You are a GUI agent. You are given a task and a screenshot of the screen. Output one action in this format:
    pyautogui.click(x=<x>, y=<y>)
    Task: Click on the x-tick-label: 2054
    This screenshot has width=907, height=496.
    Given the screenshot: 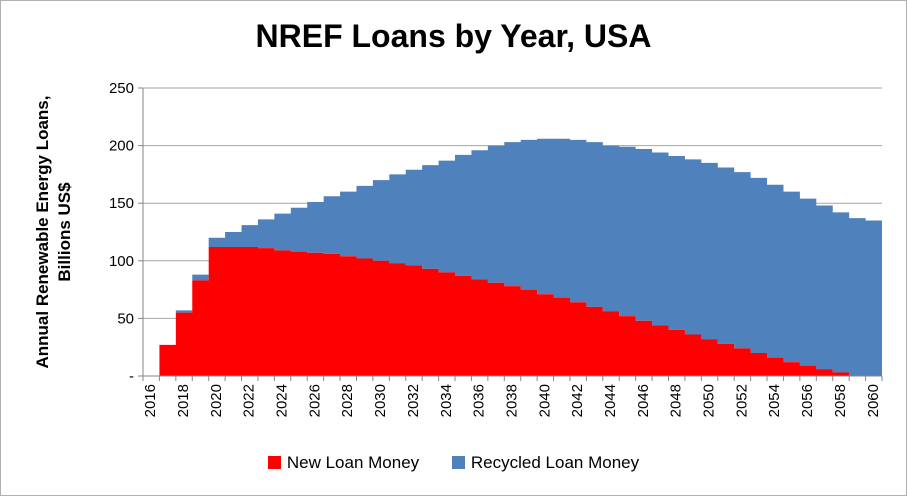 What is the action you would take?
    pyautogui.click(x=774, y=400)
    